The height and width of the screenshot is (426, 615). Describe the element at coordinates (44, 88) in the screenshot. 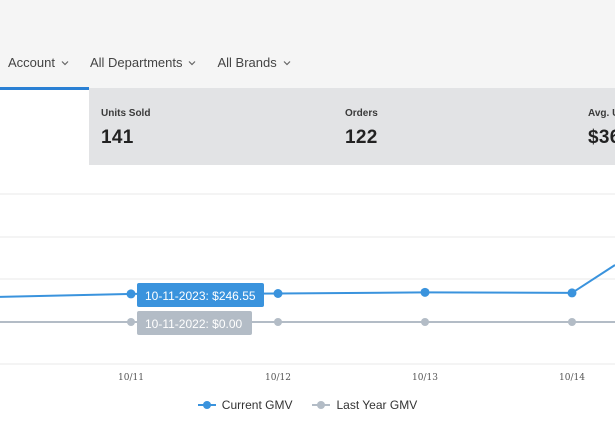

I see `active-tab-indicator` at that location.